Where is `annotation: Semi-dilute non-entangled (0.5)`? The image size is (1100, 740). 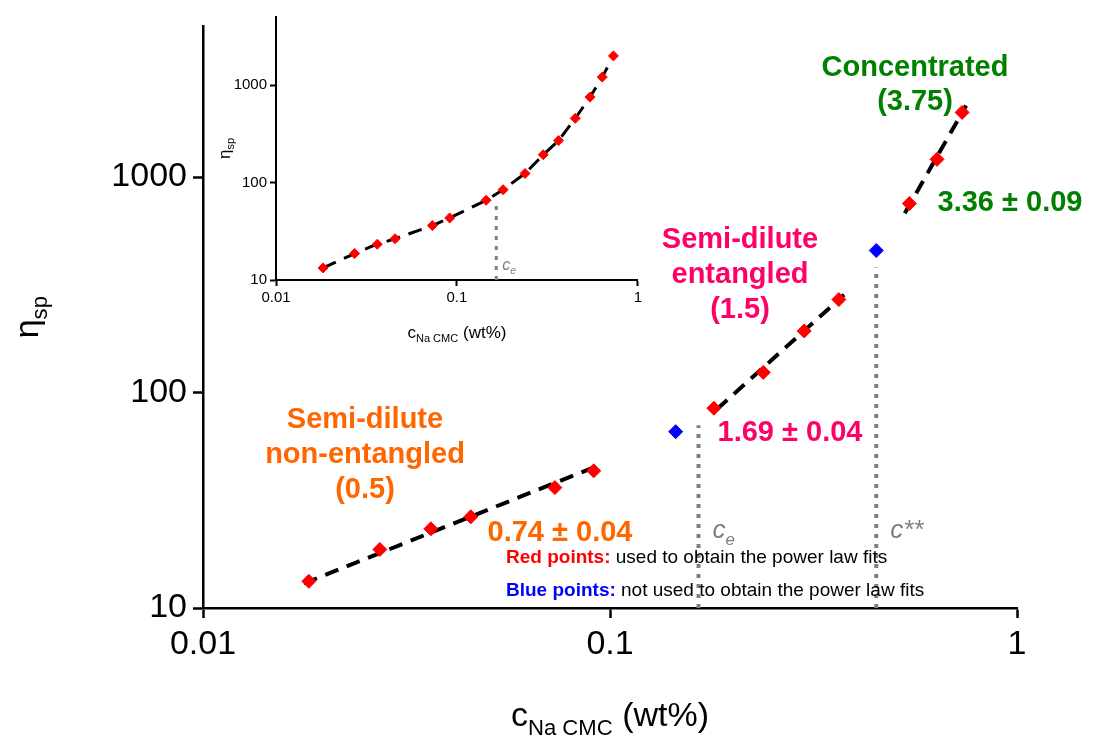
annotation: Semi-dilute non-entangled (0.5) is located at coordinates (365, 453).